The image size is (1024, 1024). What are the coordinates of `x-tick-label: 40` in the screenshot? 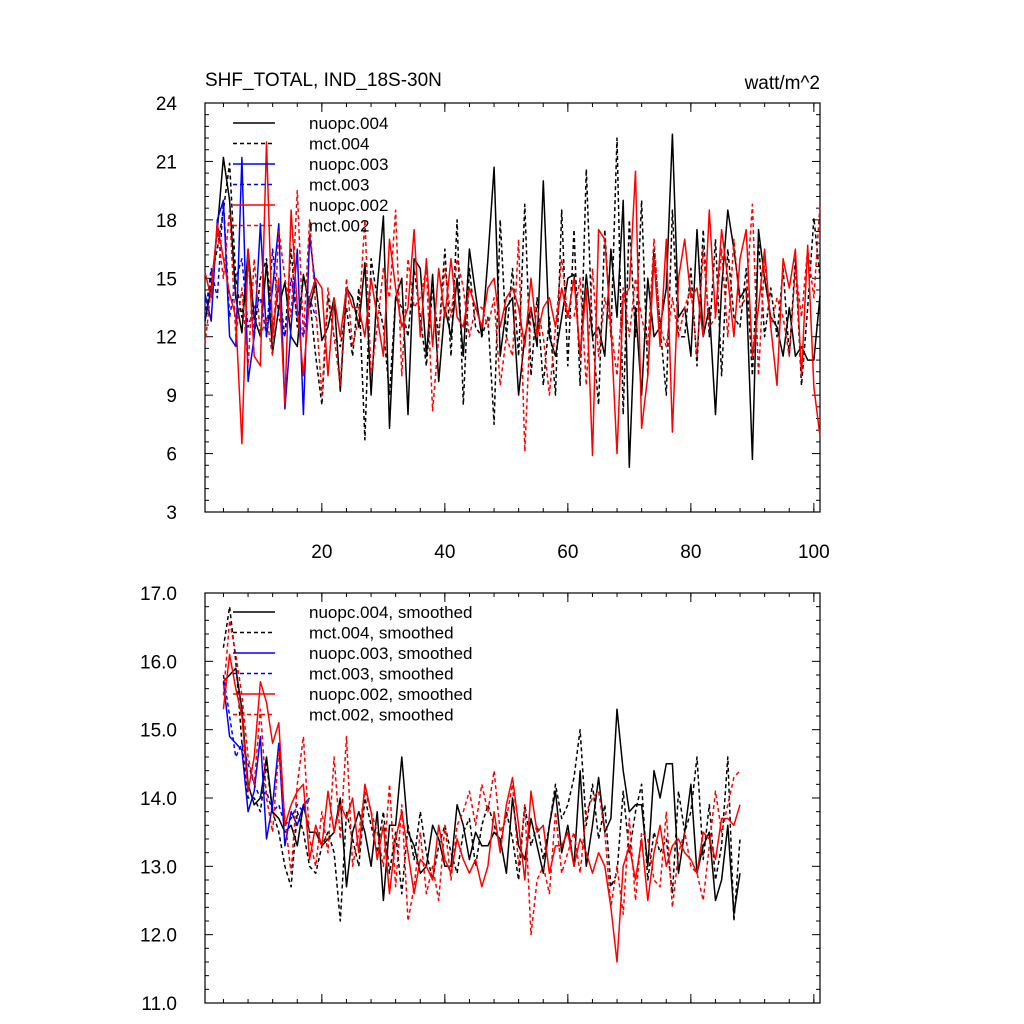 It's located at (444, 552).